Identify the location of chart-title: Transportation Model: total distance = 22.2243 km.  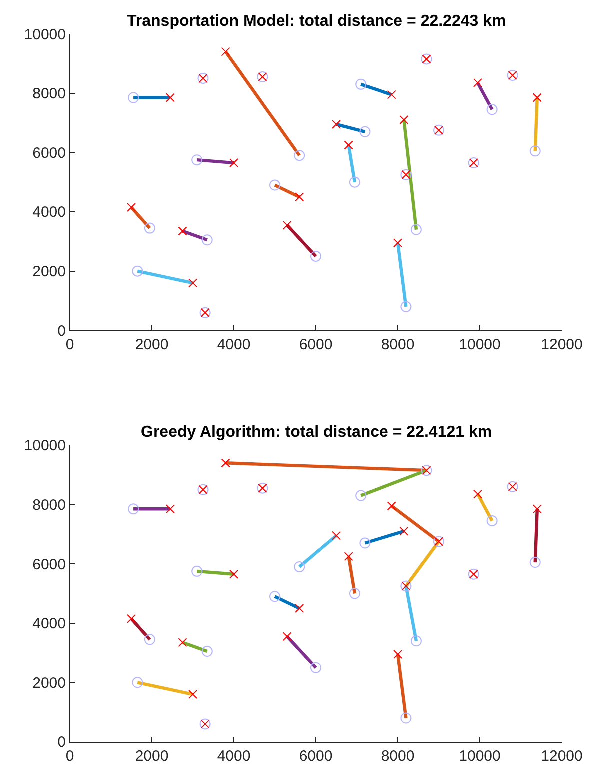
(316, 21).